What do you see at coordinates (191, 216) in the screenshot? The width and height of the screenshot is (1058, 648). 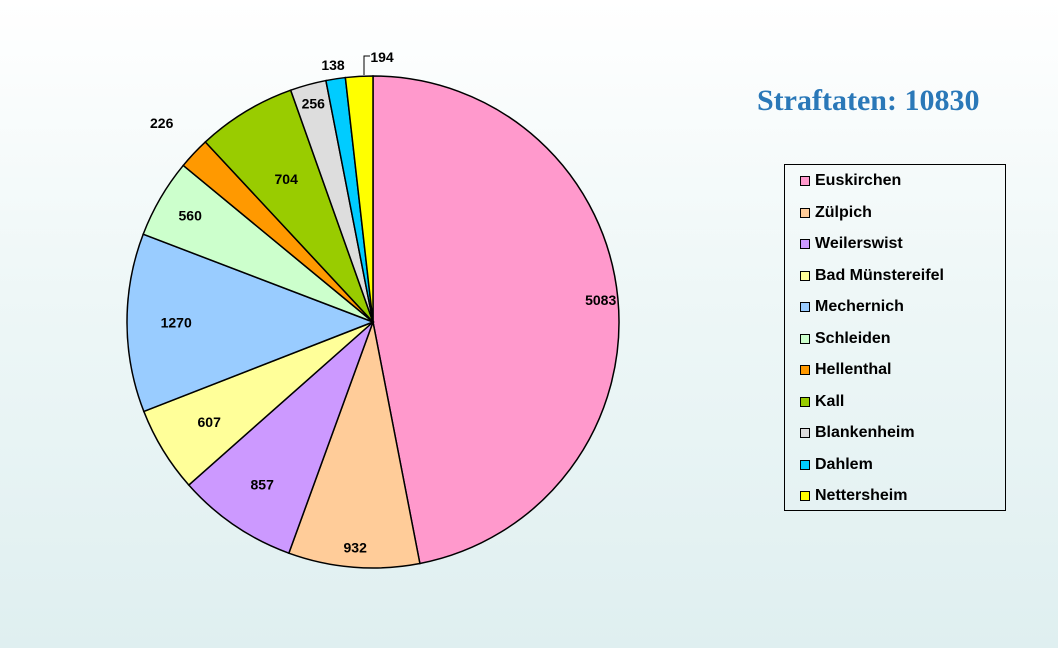 I see `data-label: 560` at bounding box center [191, 216].